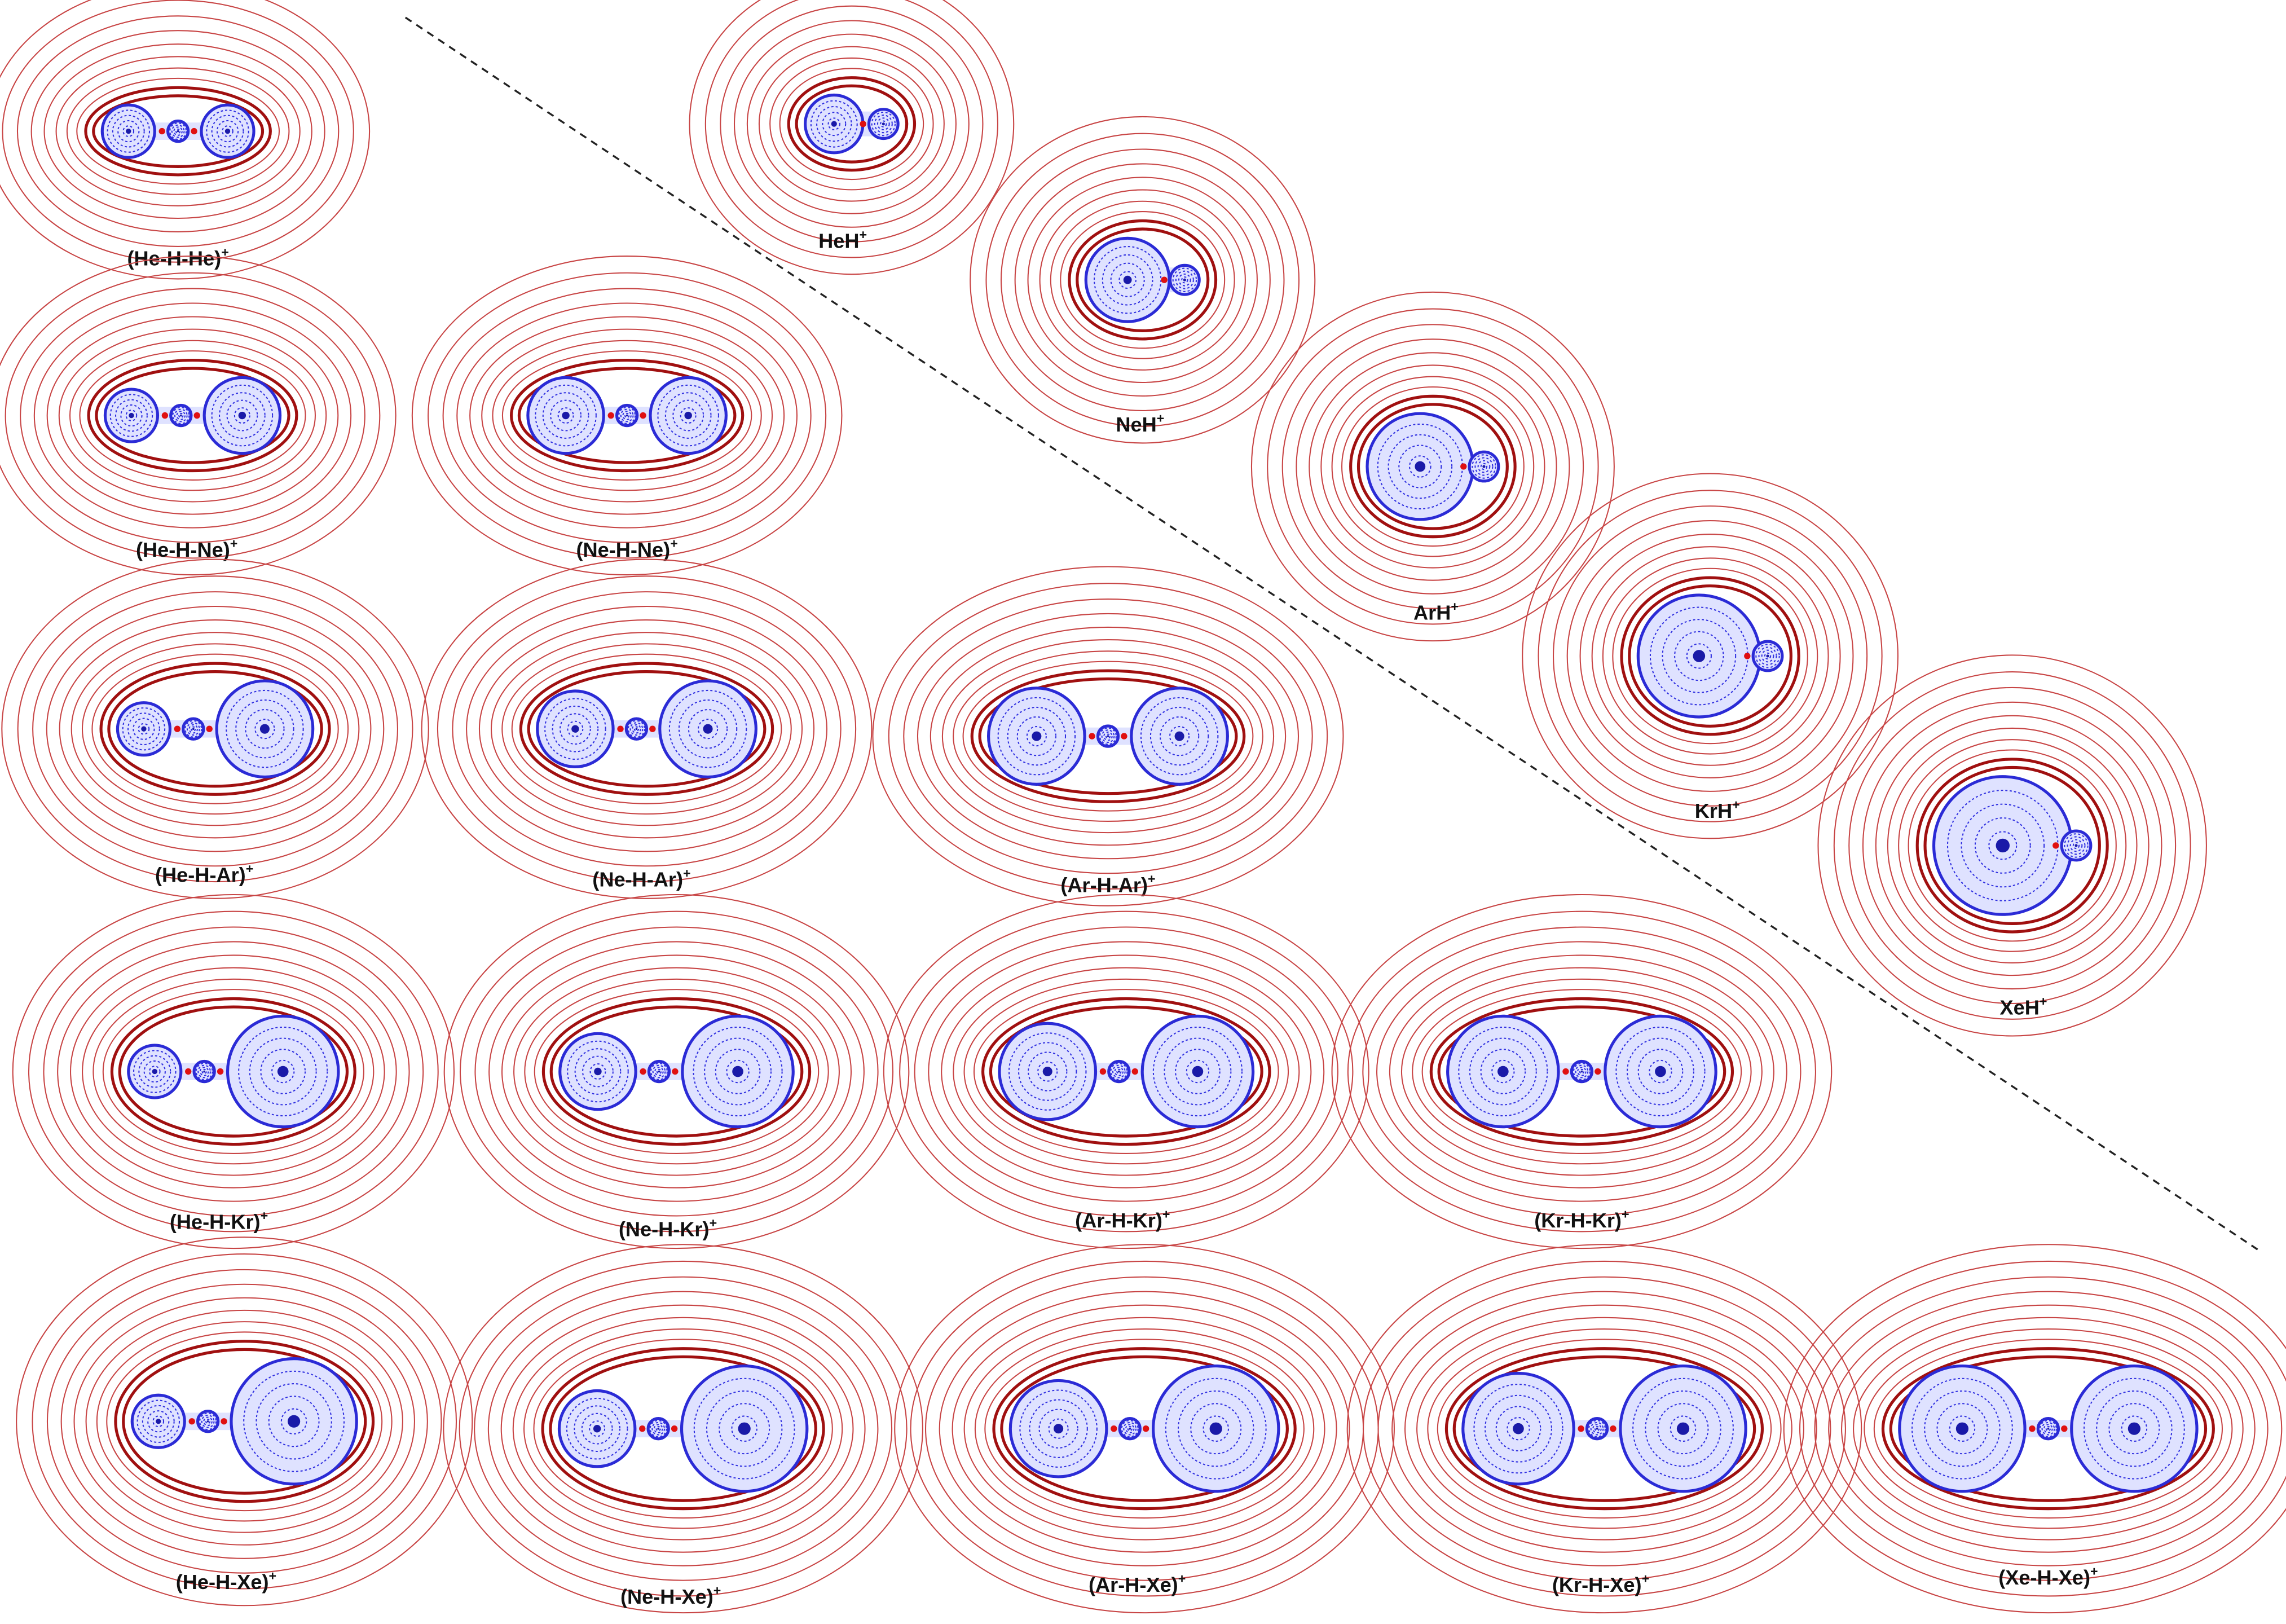 Image resolution: width=2286 pixels, height=1624 pixels. Describe the element at coordinates (668, 1229) in the screenshot. I see `molecule-label: (Ne-H-Kr)+` at that location.